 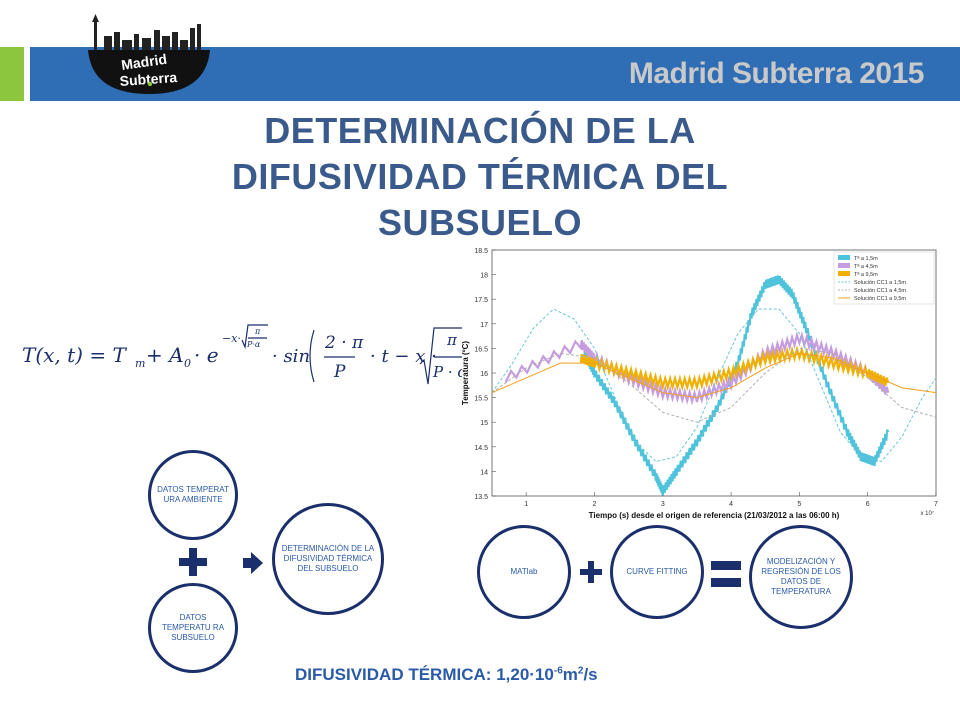 What do you see at coordinates (144, 62) in the screenshot?
I see `svg-text: Madrid` at bounding box center [144, 62].